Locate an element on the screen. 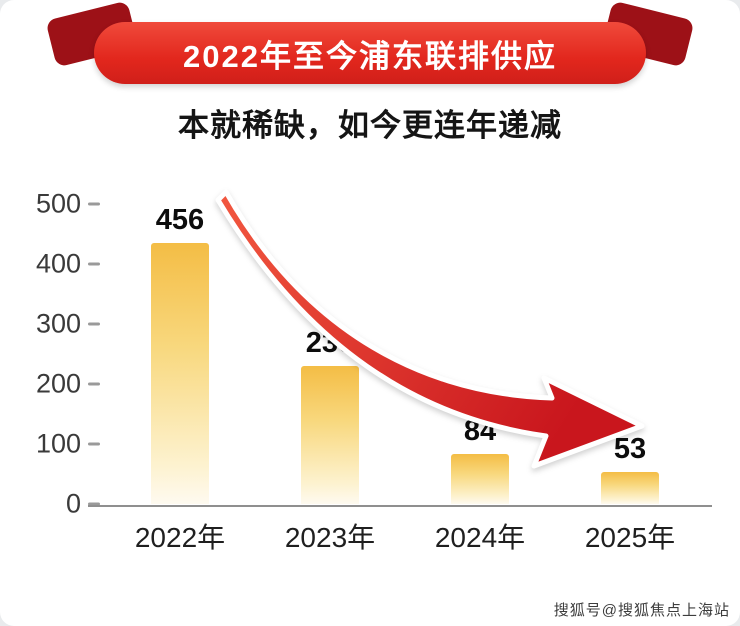  y-axis: 0 100 200 300 400 500 is located at coordinates (50, 354).